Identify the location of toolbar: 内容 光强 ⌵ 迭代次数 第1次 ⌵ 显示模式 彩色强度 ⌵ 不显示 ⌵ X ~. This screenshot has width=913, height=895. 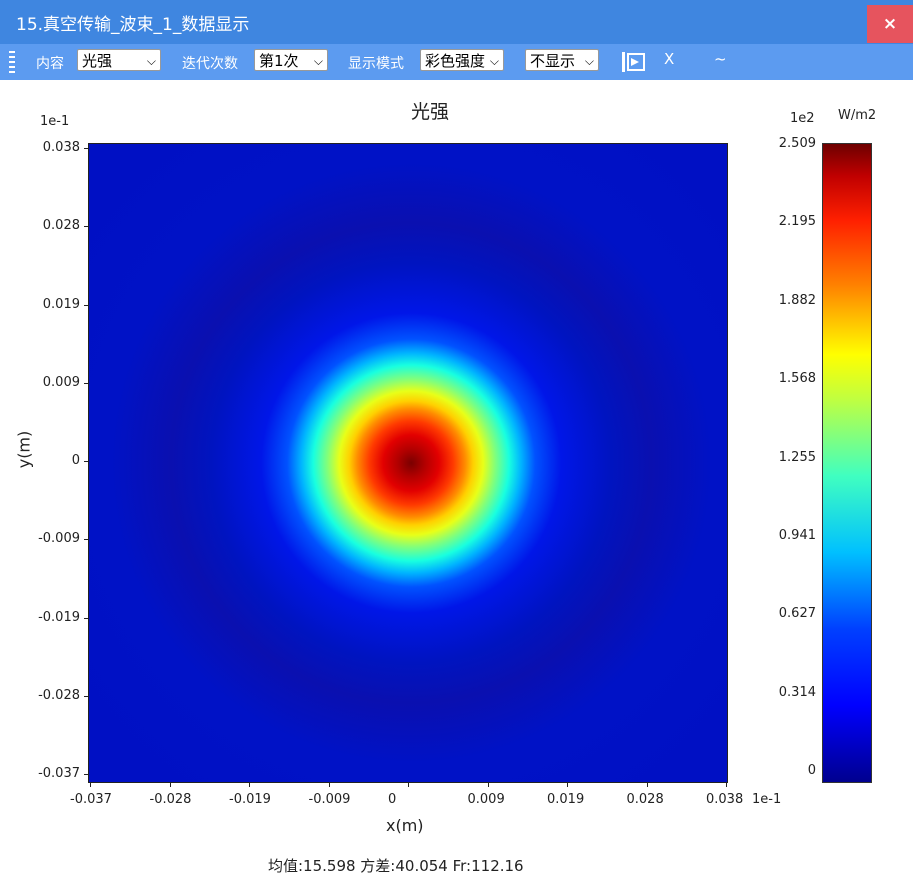
(456, 62).